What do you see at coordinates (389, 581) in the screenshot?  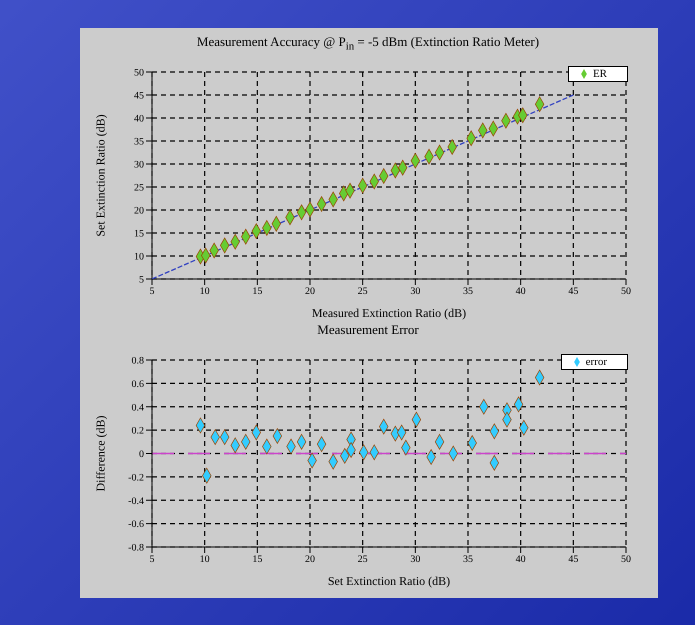 I see `x-axis-title: Set Extinction Ratio (dB)` at bounding box center [389, 581].